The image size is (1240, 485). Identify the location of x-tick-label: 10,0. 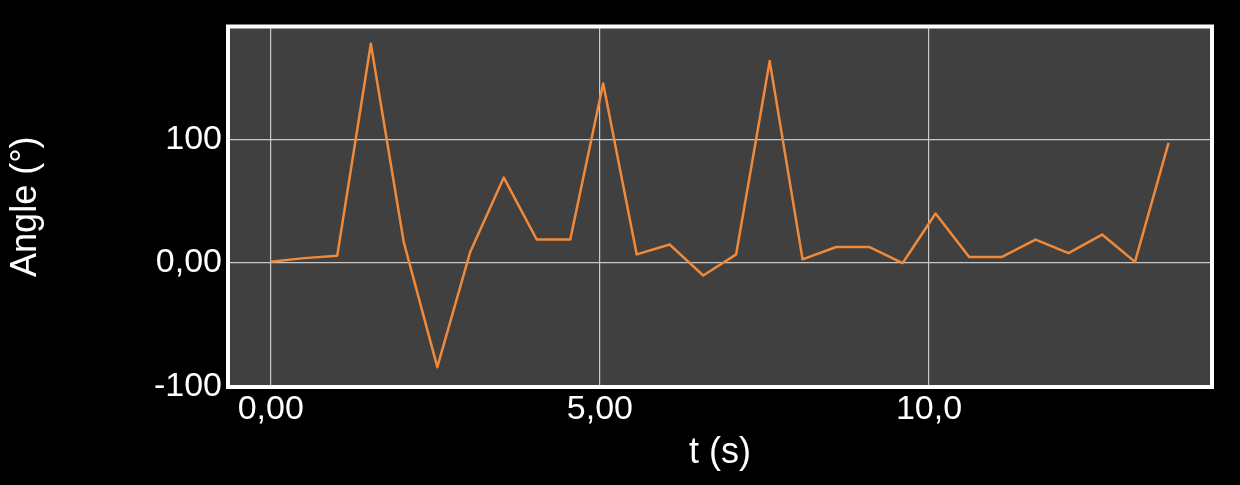
(929, 406).